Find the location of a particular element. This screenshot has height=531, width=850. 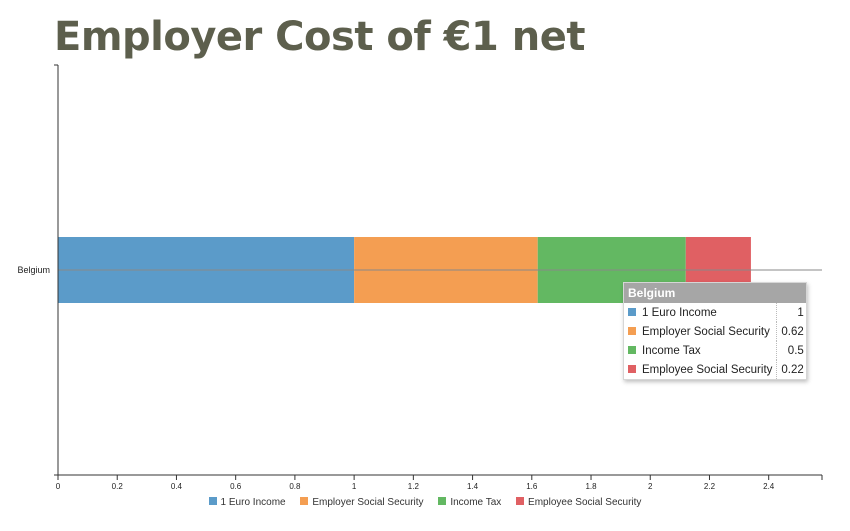

x-ticks-group: 0 0.2 0.4 0.6 0.8 1 1.2 1.4 1.6 1.8 2 2.2 2.4 is located at coordinates (415, 483).